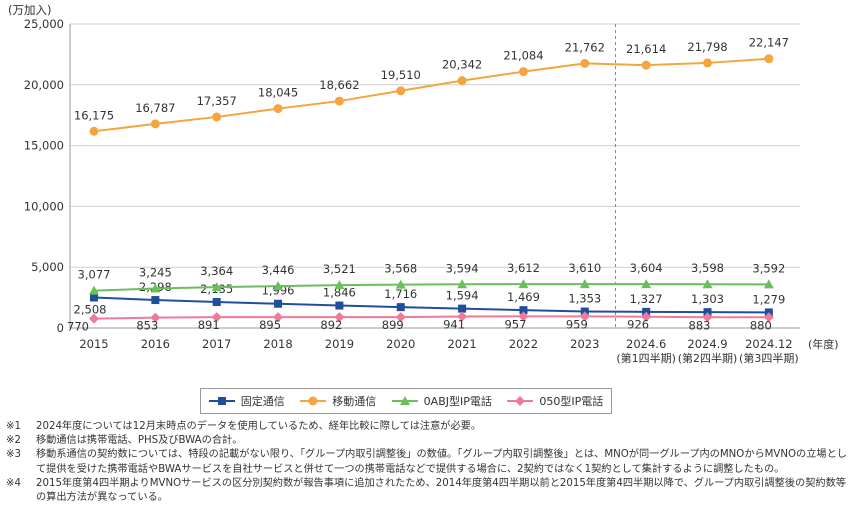 The height and width of the screenshot is (524, 855). What do you see at coordinates (462, 296) in the screenshot?
I see `data-label: 1,594` at bounding box center [462, 296].